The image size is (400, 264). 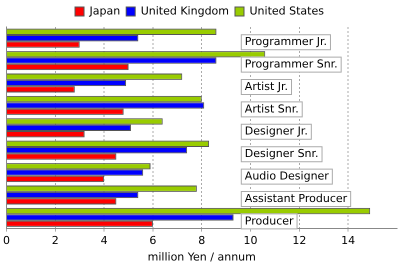 I want to click on x-tick-label: 0, so click(x=6, y=241).